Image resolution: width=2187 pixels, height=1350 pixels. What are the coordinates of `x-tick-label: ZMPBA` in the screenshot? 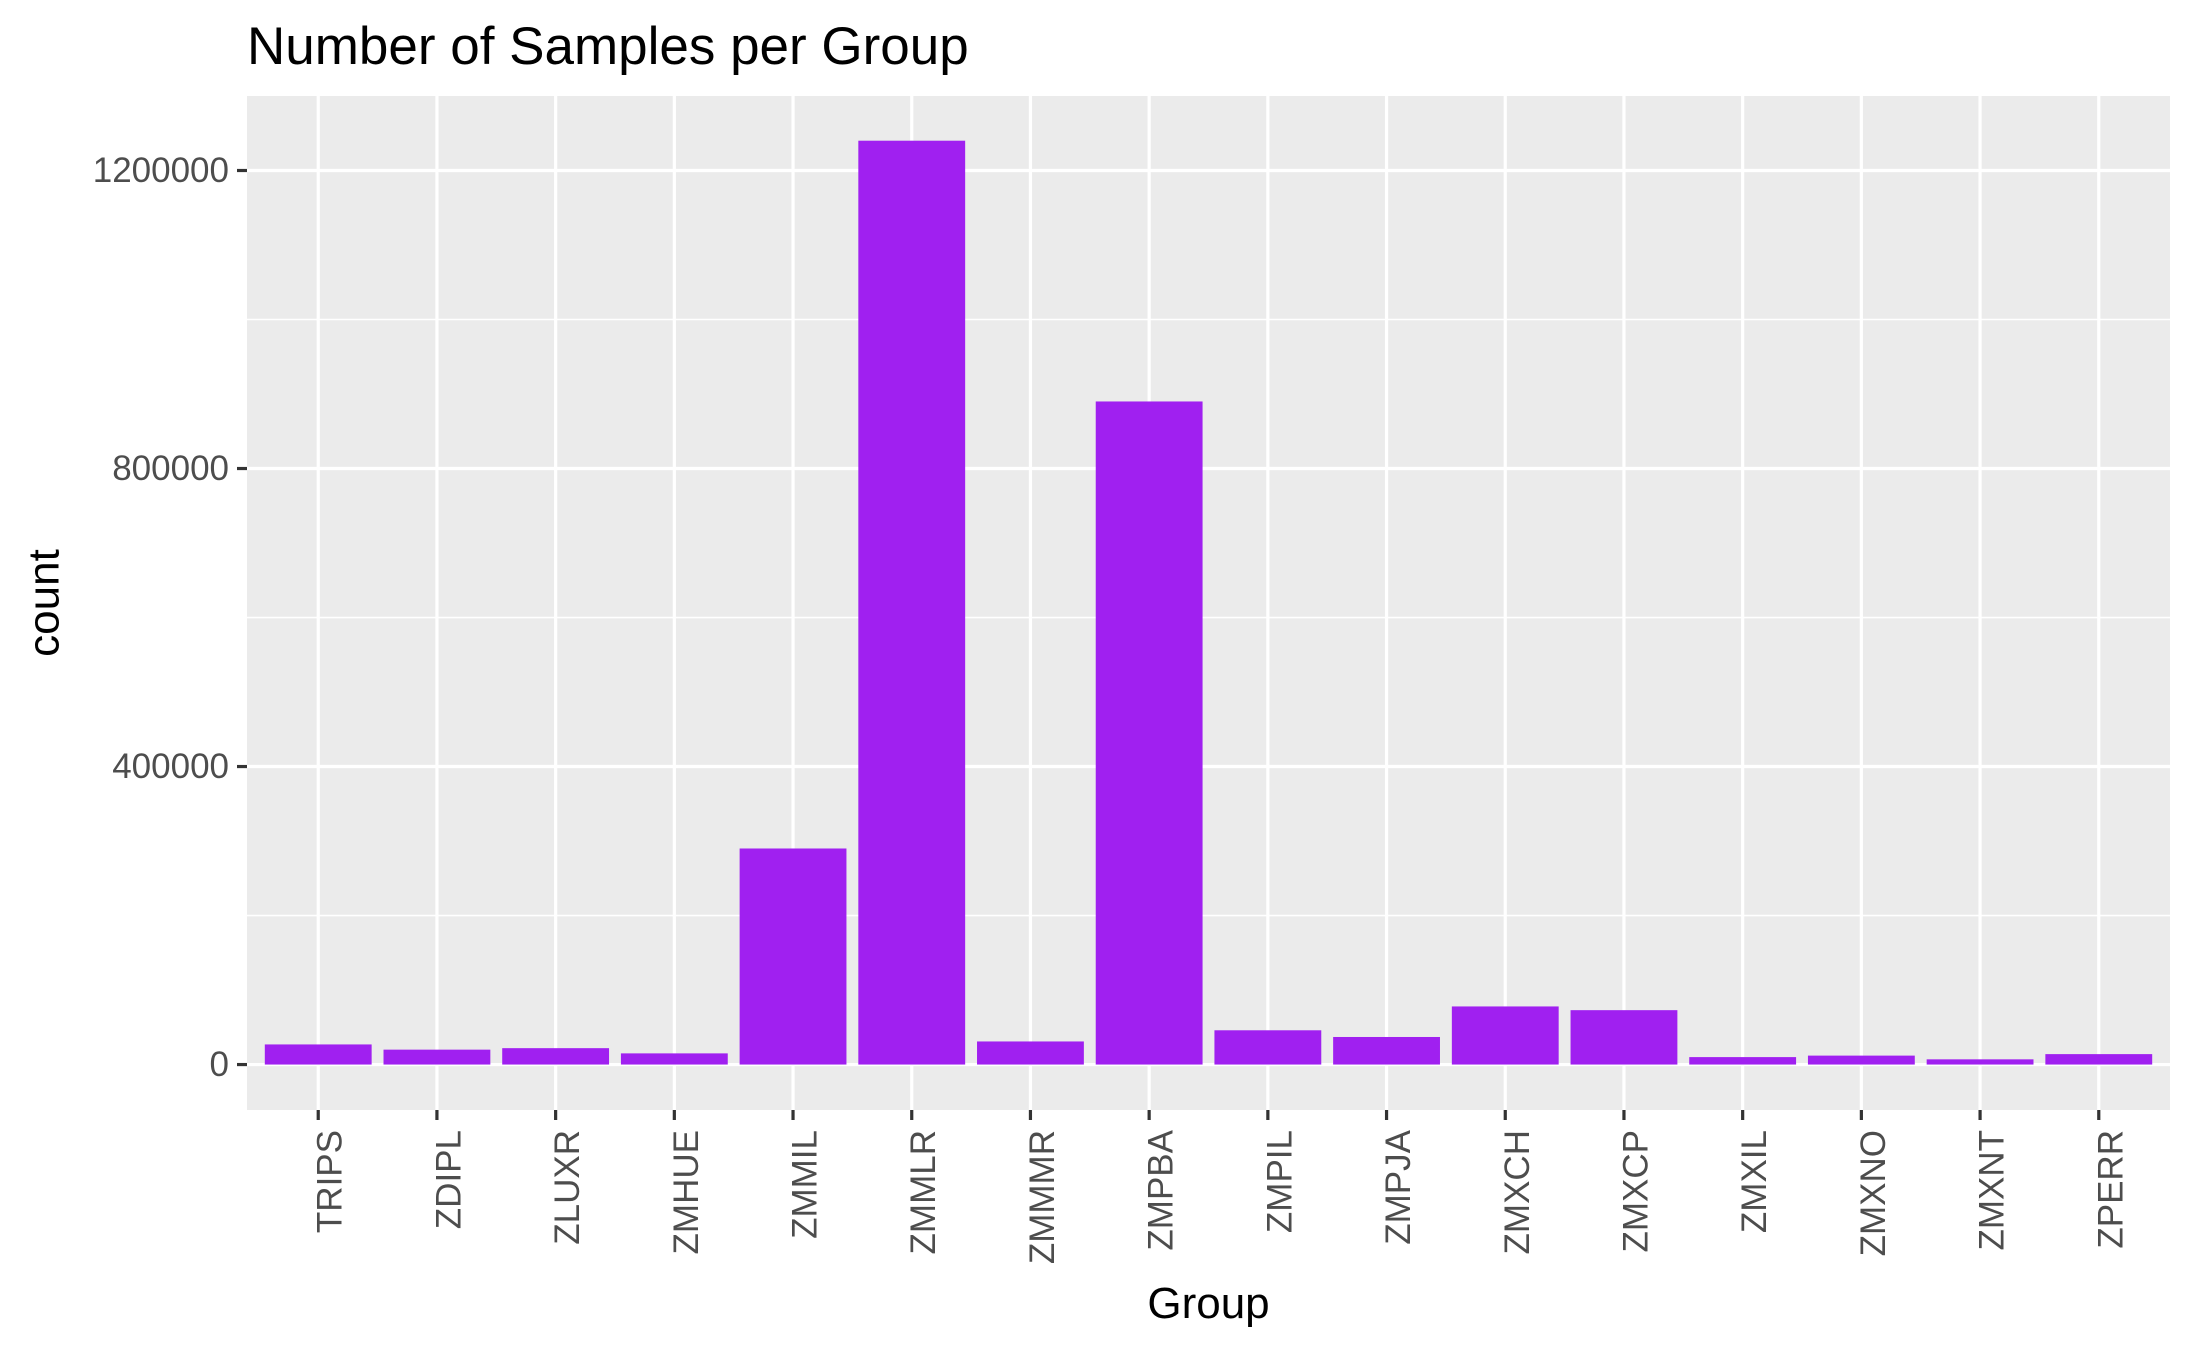 It's located at (1161, 1189).